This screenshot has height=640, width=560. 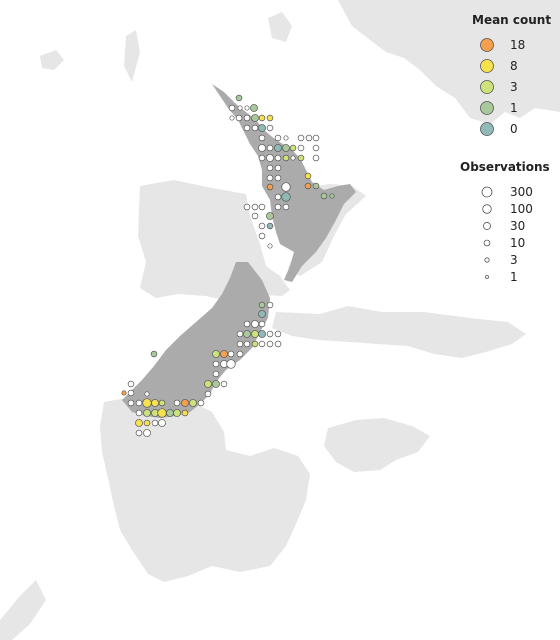 What do you see at coordinates (521, 209) in the screenshot?
I see `legend-observations-label: 100` at bounding box center [521, 209].